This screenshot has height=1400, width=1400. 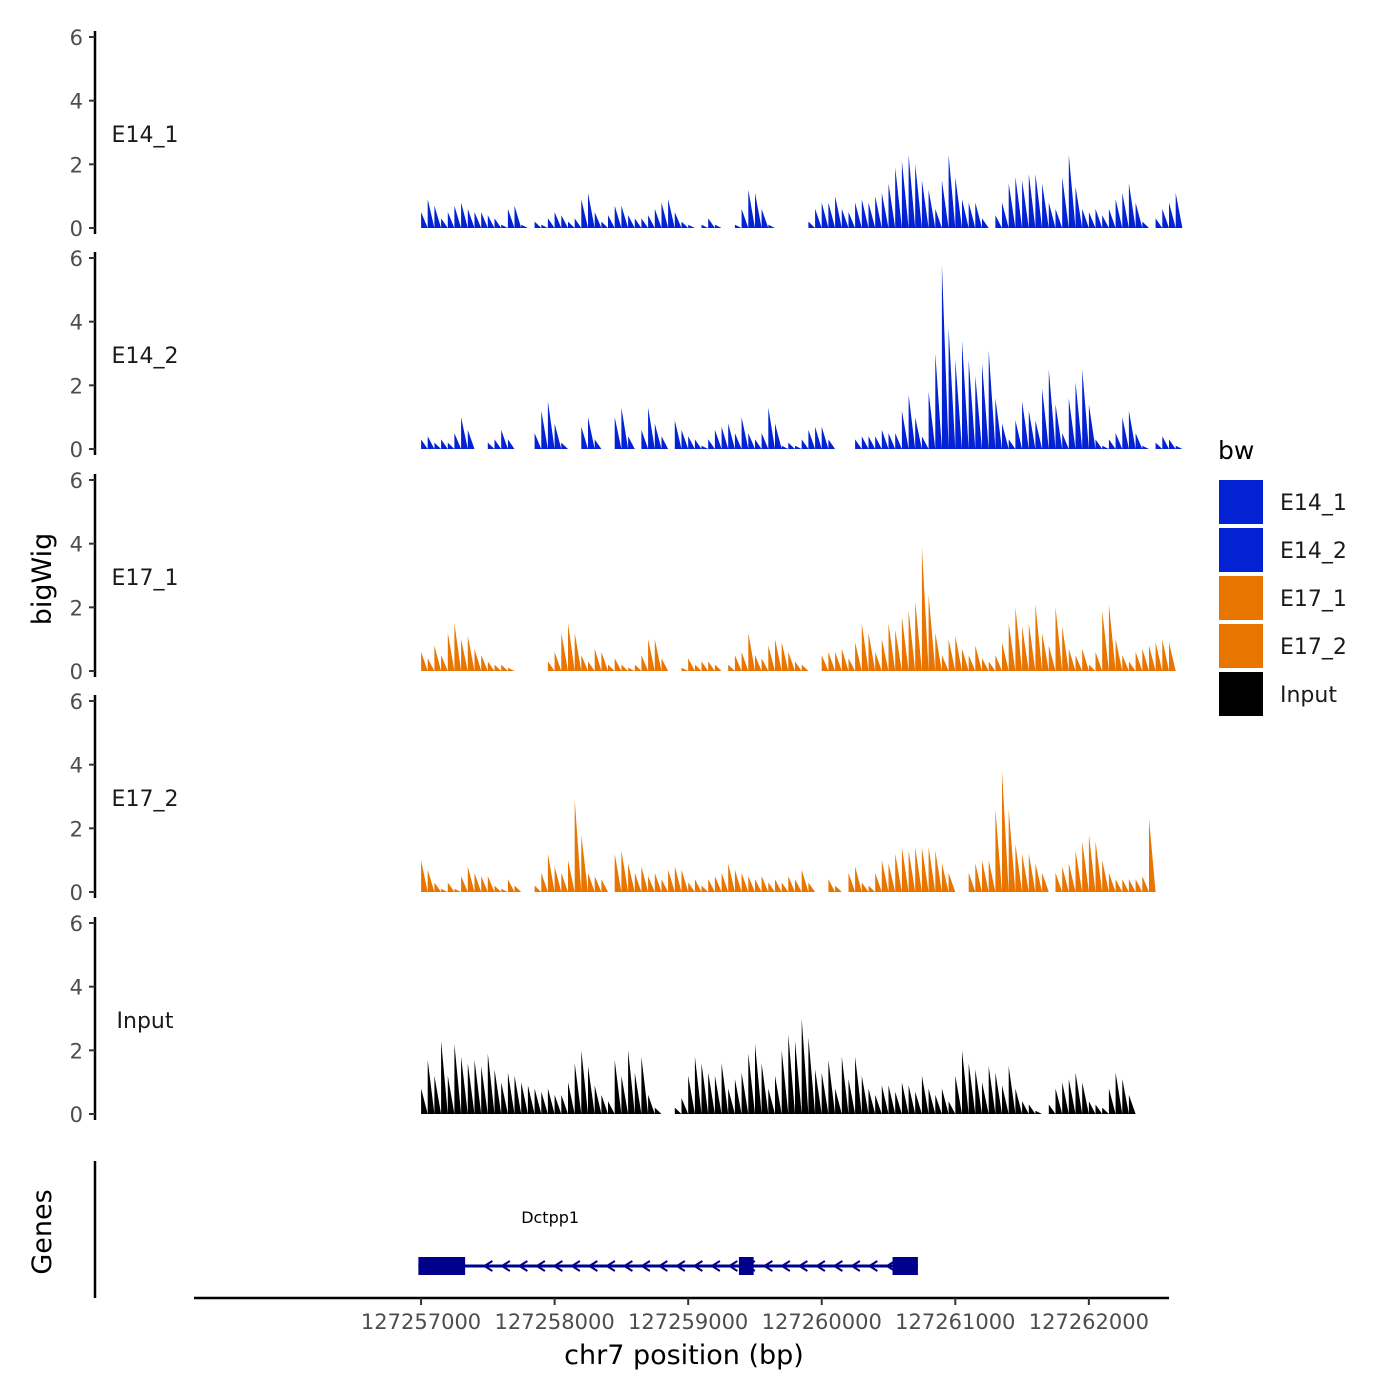 I want to click on x-axis-title: chr7 position (bp), so click(x=684, y=1355).